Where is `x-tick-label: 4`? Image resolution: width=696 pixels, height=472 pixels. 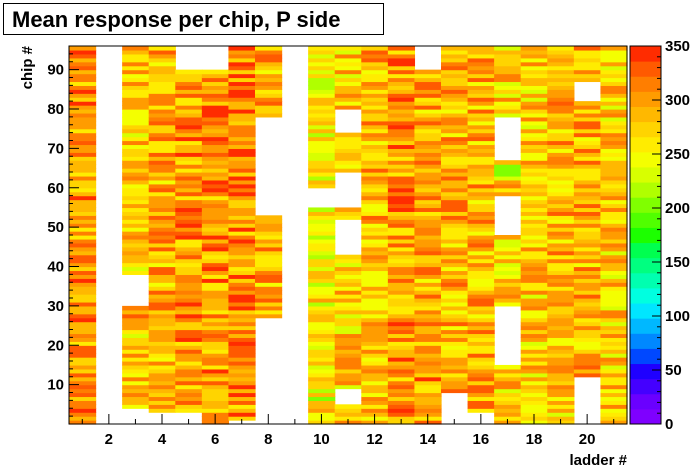
x-tick-label: 4 is located at coordinates (162, 439).